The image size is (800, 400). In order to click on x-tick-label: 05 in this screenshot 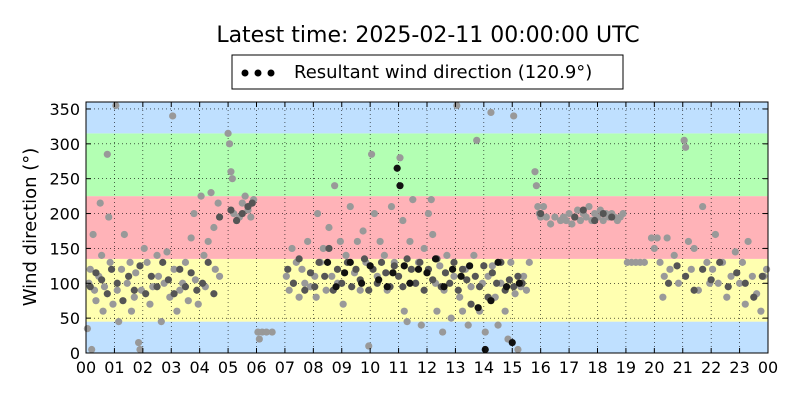, I will do `click(228, 367)`.